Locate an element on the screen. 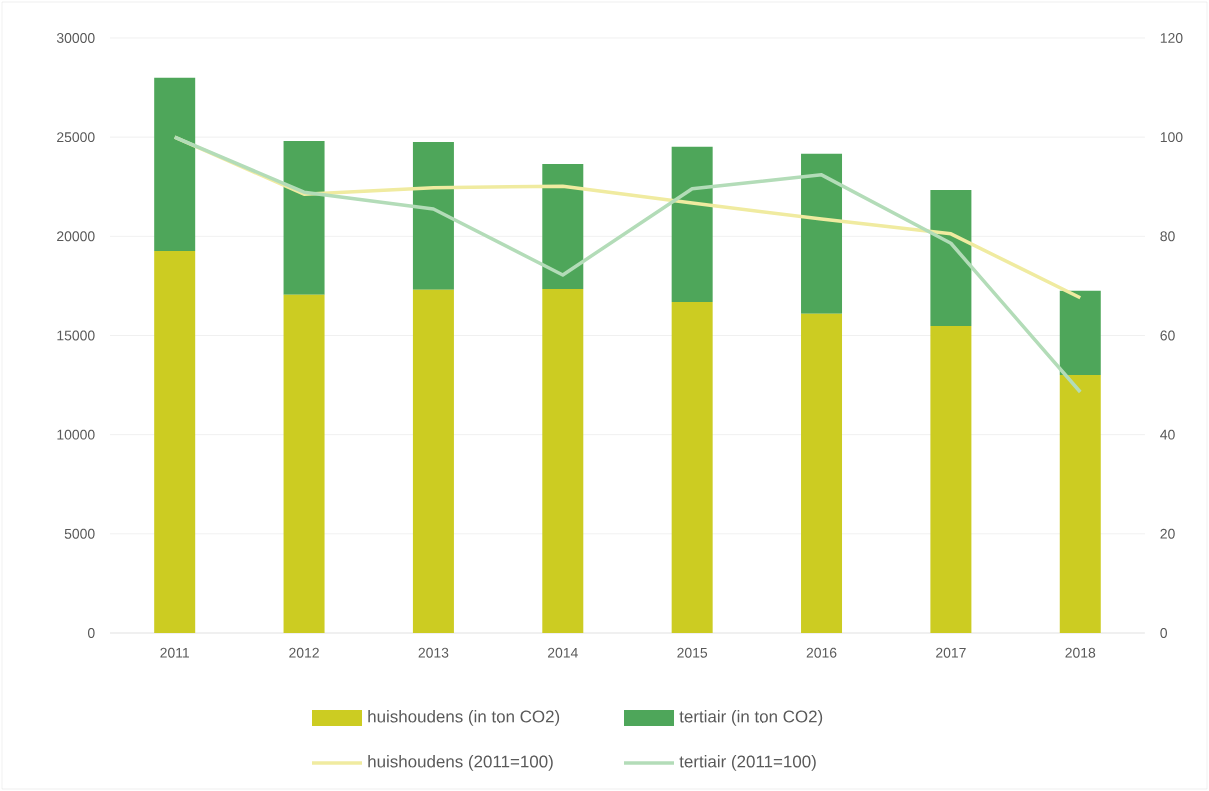 The image size is (1209, 791). legend-label: huishoudens (2011=100) is located at coordinates (460, 763).